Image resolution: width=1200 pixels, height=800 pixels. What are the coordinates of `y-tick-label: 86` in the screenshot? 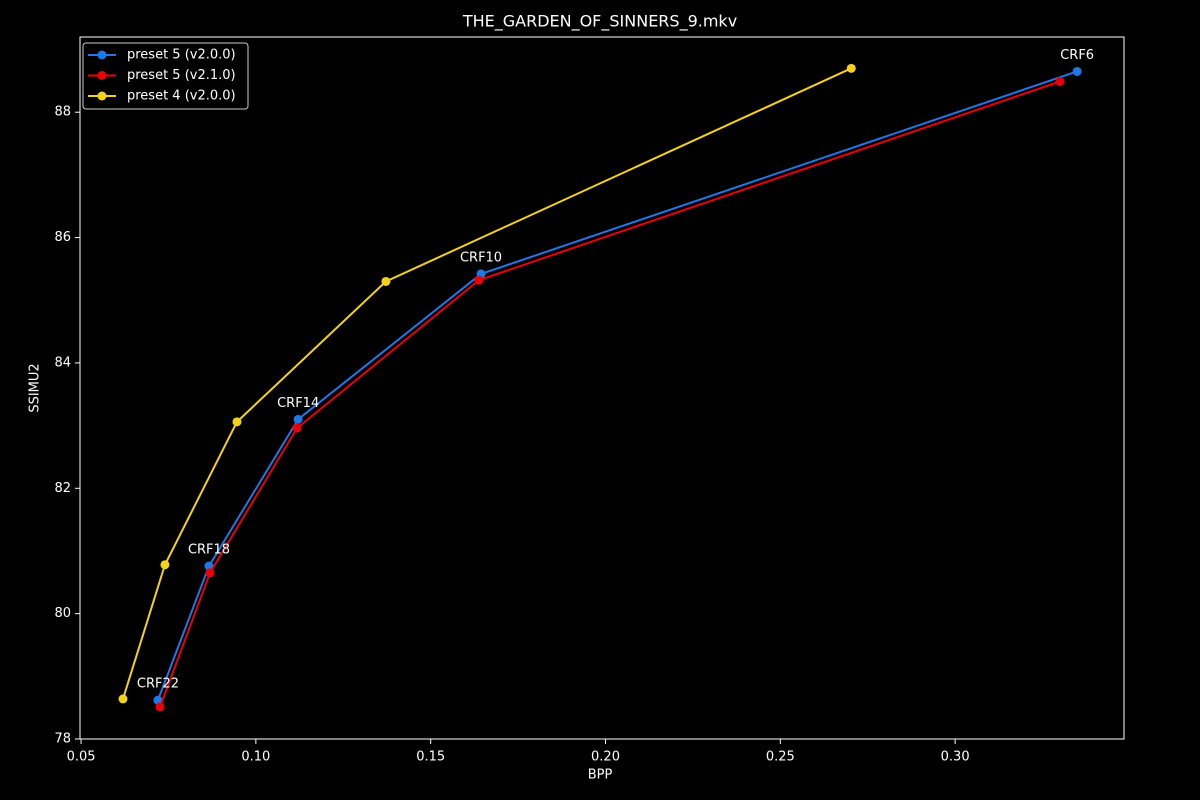 It's located at (62, 237).